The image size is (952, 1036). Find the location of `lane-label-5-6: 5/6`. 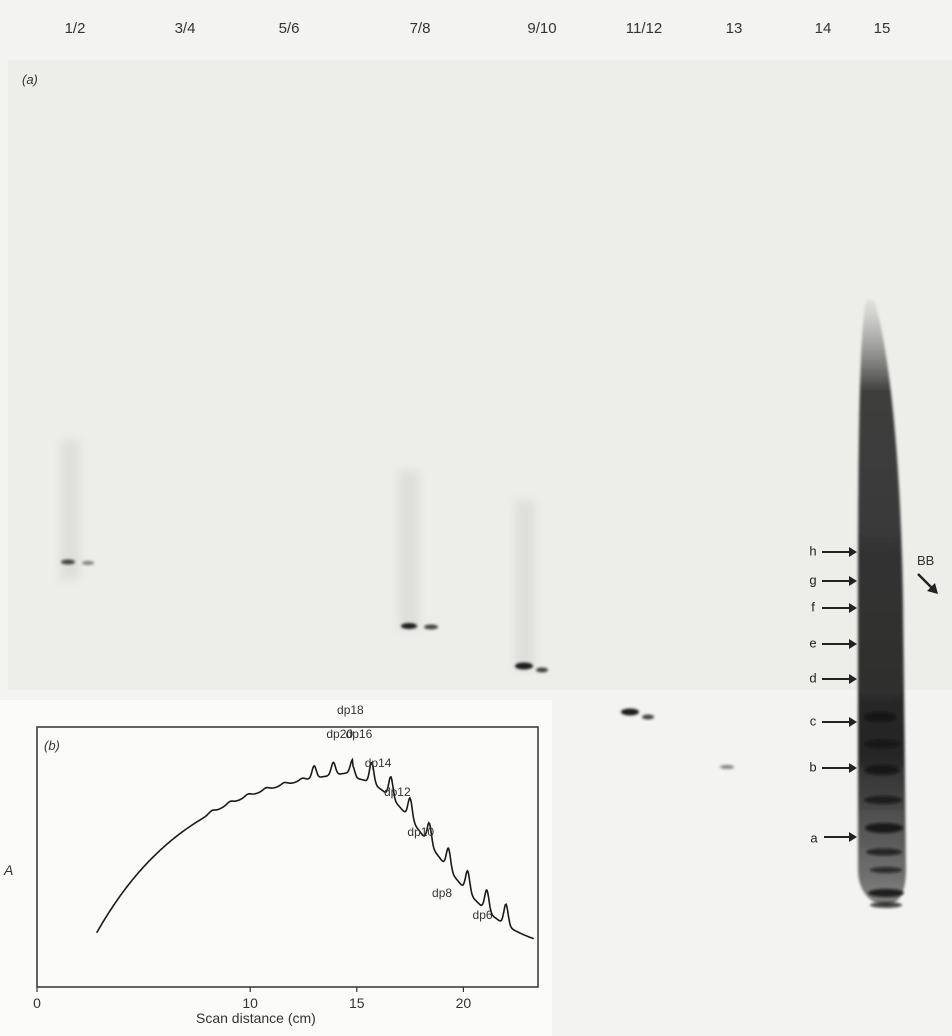

lane-label-5-6: 5/6 is located at coordinates (289, 28).